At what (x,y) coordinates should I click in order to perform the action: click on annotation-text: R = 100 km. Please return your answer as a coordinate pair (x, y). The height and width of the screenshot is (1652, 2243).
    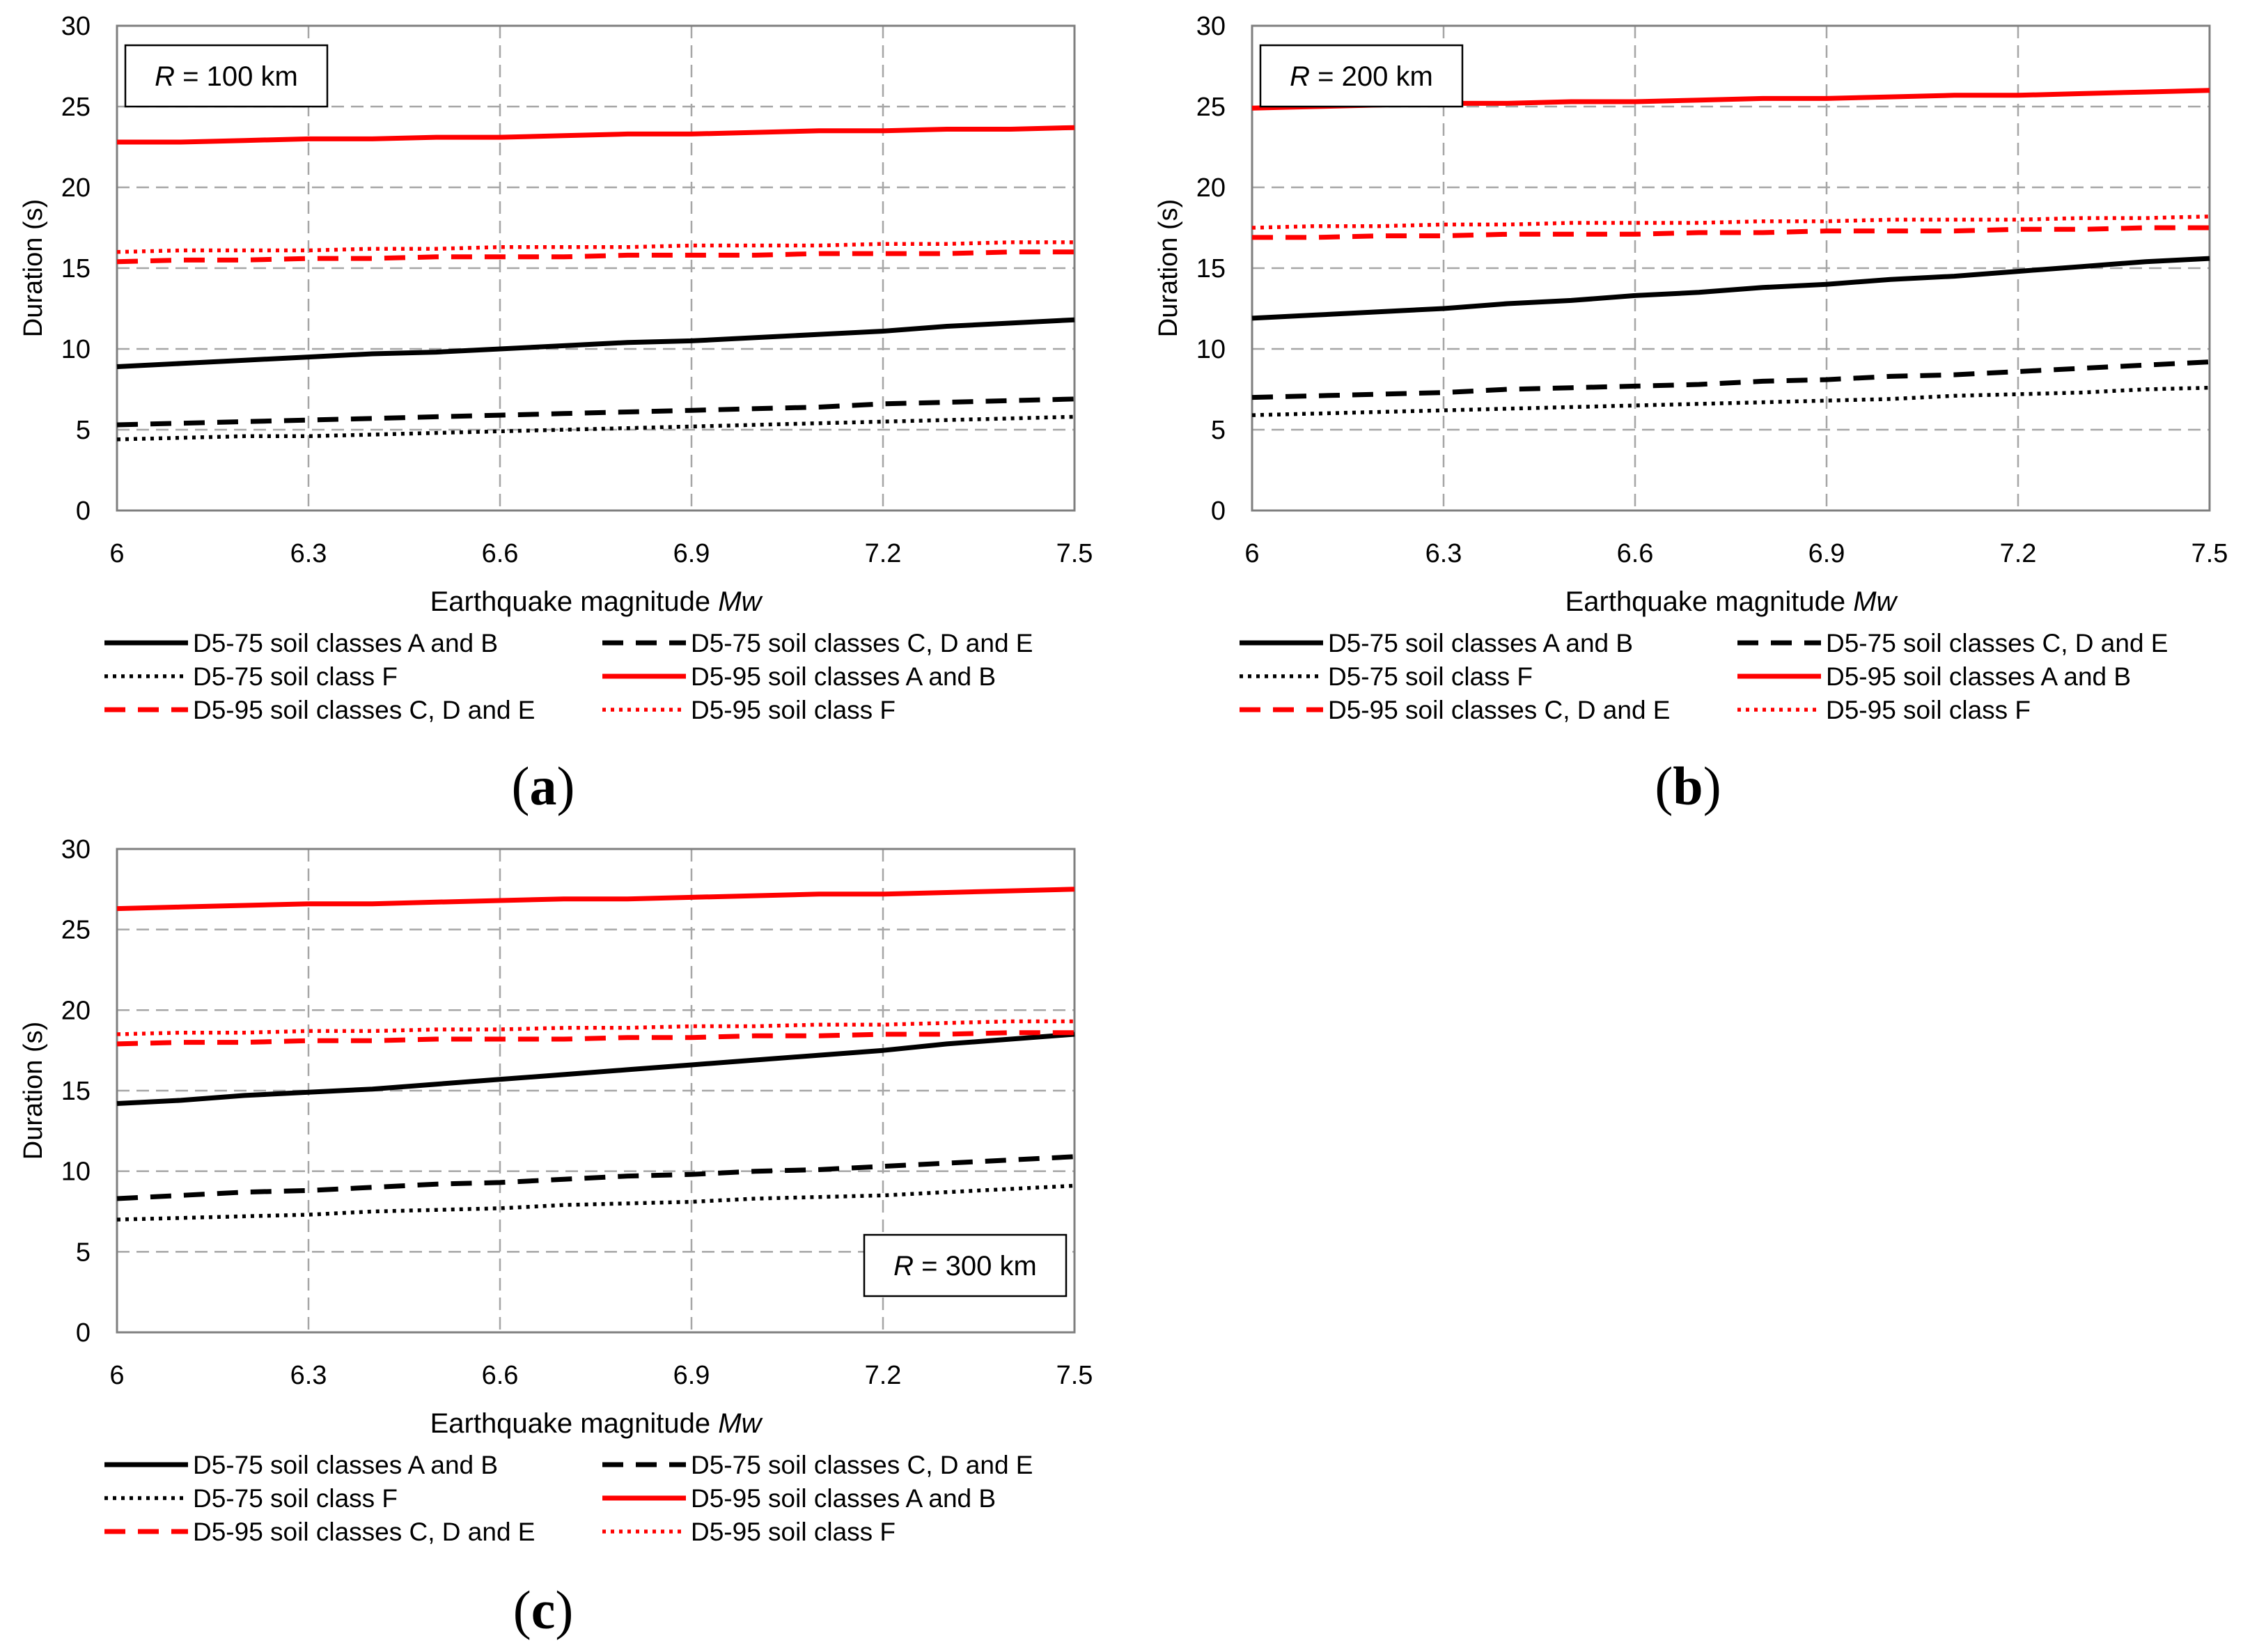
    Looking at the image, I should click on (226, 76).